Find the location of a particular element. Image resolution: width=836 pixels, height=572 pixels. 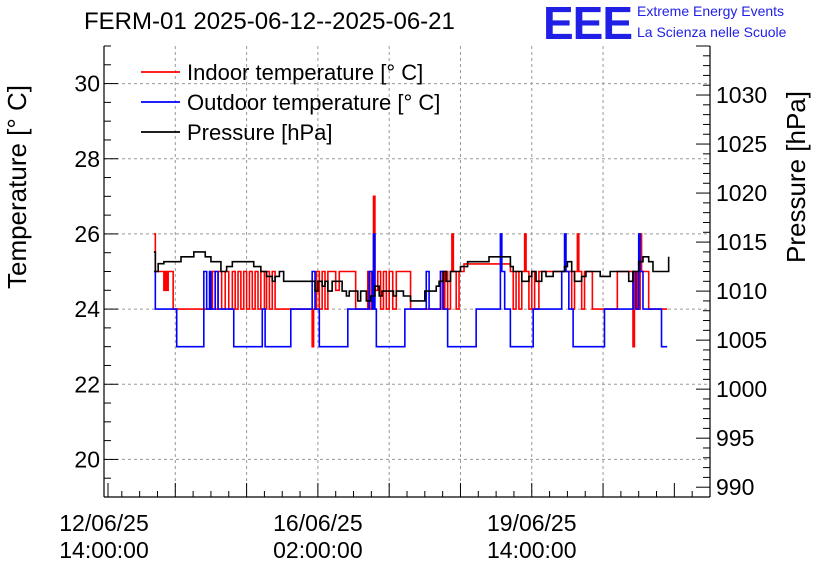

legend-label-0: Indoor temperature [° C] is located at coordinates (305, 72).